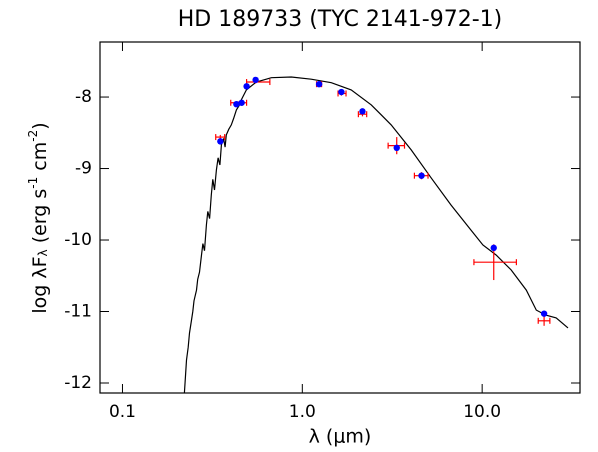  Describe the element at coordinates (40, 125) in the screenshot. I see `y-axis-label-part: )` at that location.